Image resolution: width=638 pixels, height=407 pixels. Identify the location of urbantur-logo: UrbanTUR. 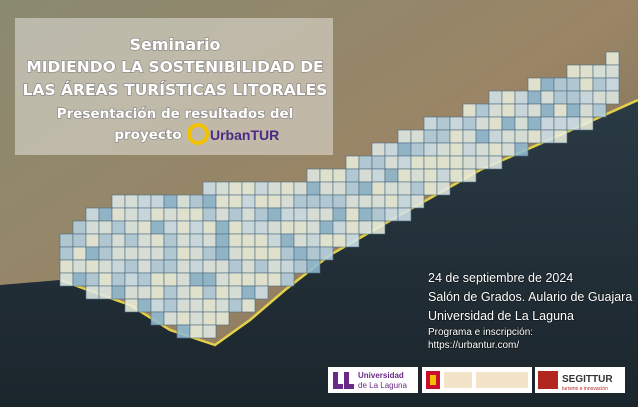
(233, 134).